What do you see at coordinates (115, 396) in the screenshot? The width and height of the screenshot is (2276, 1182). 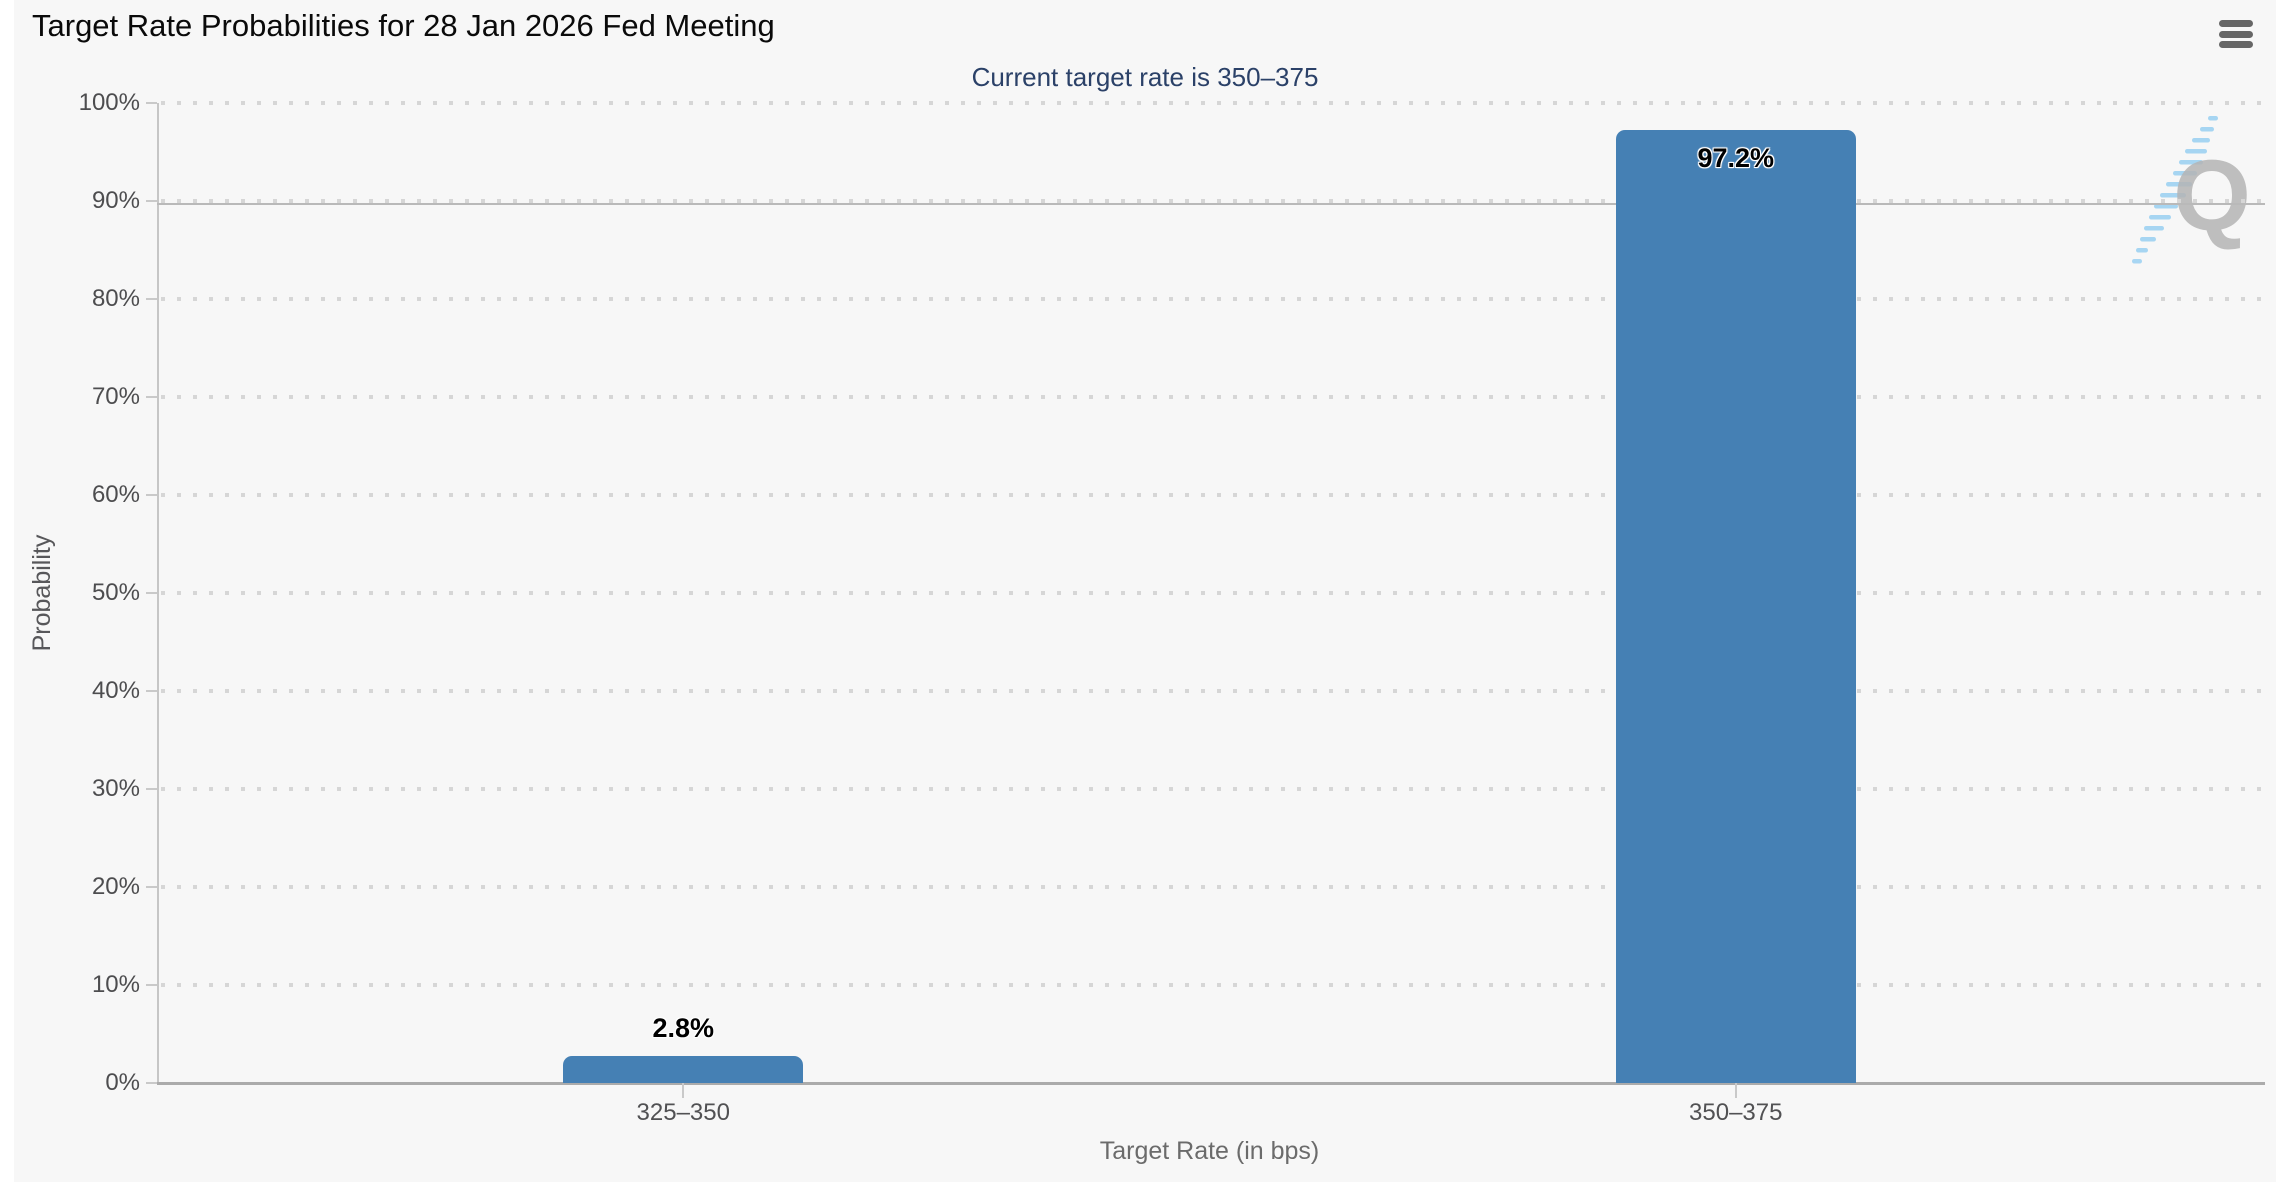 I see `y-axis-label: 70%` at bounding box center [115, 396].